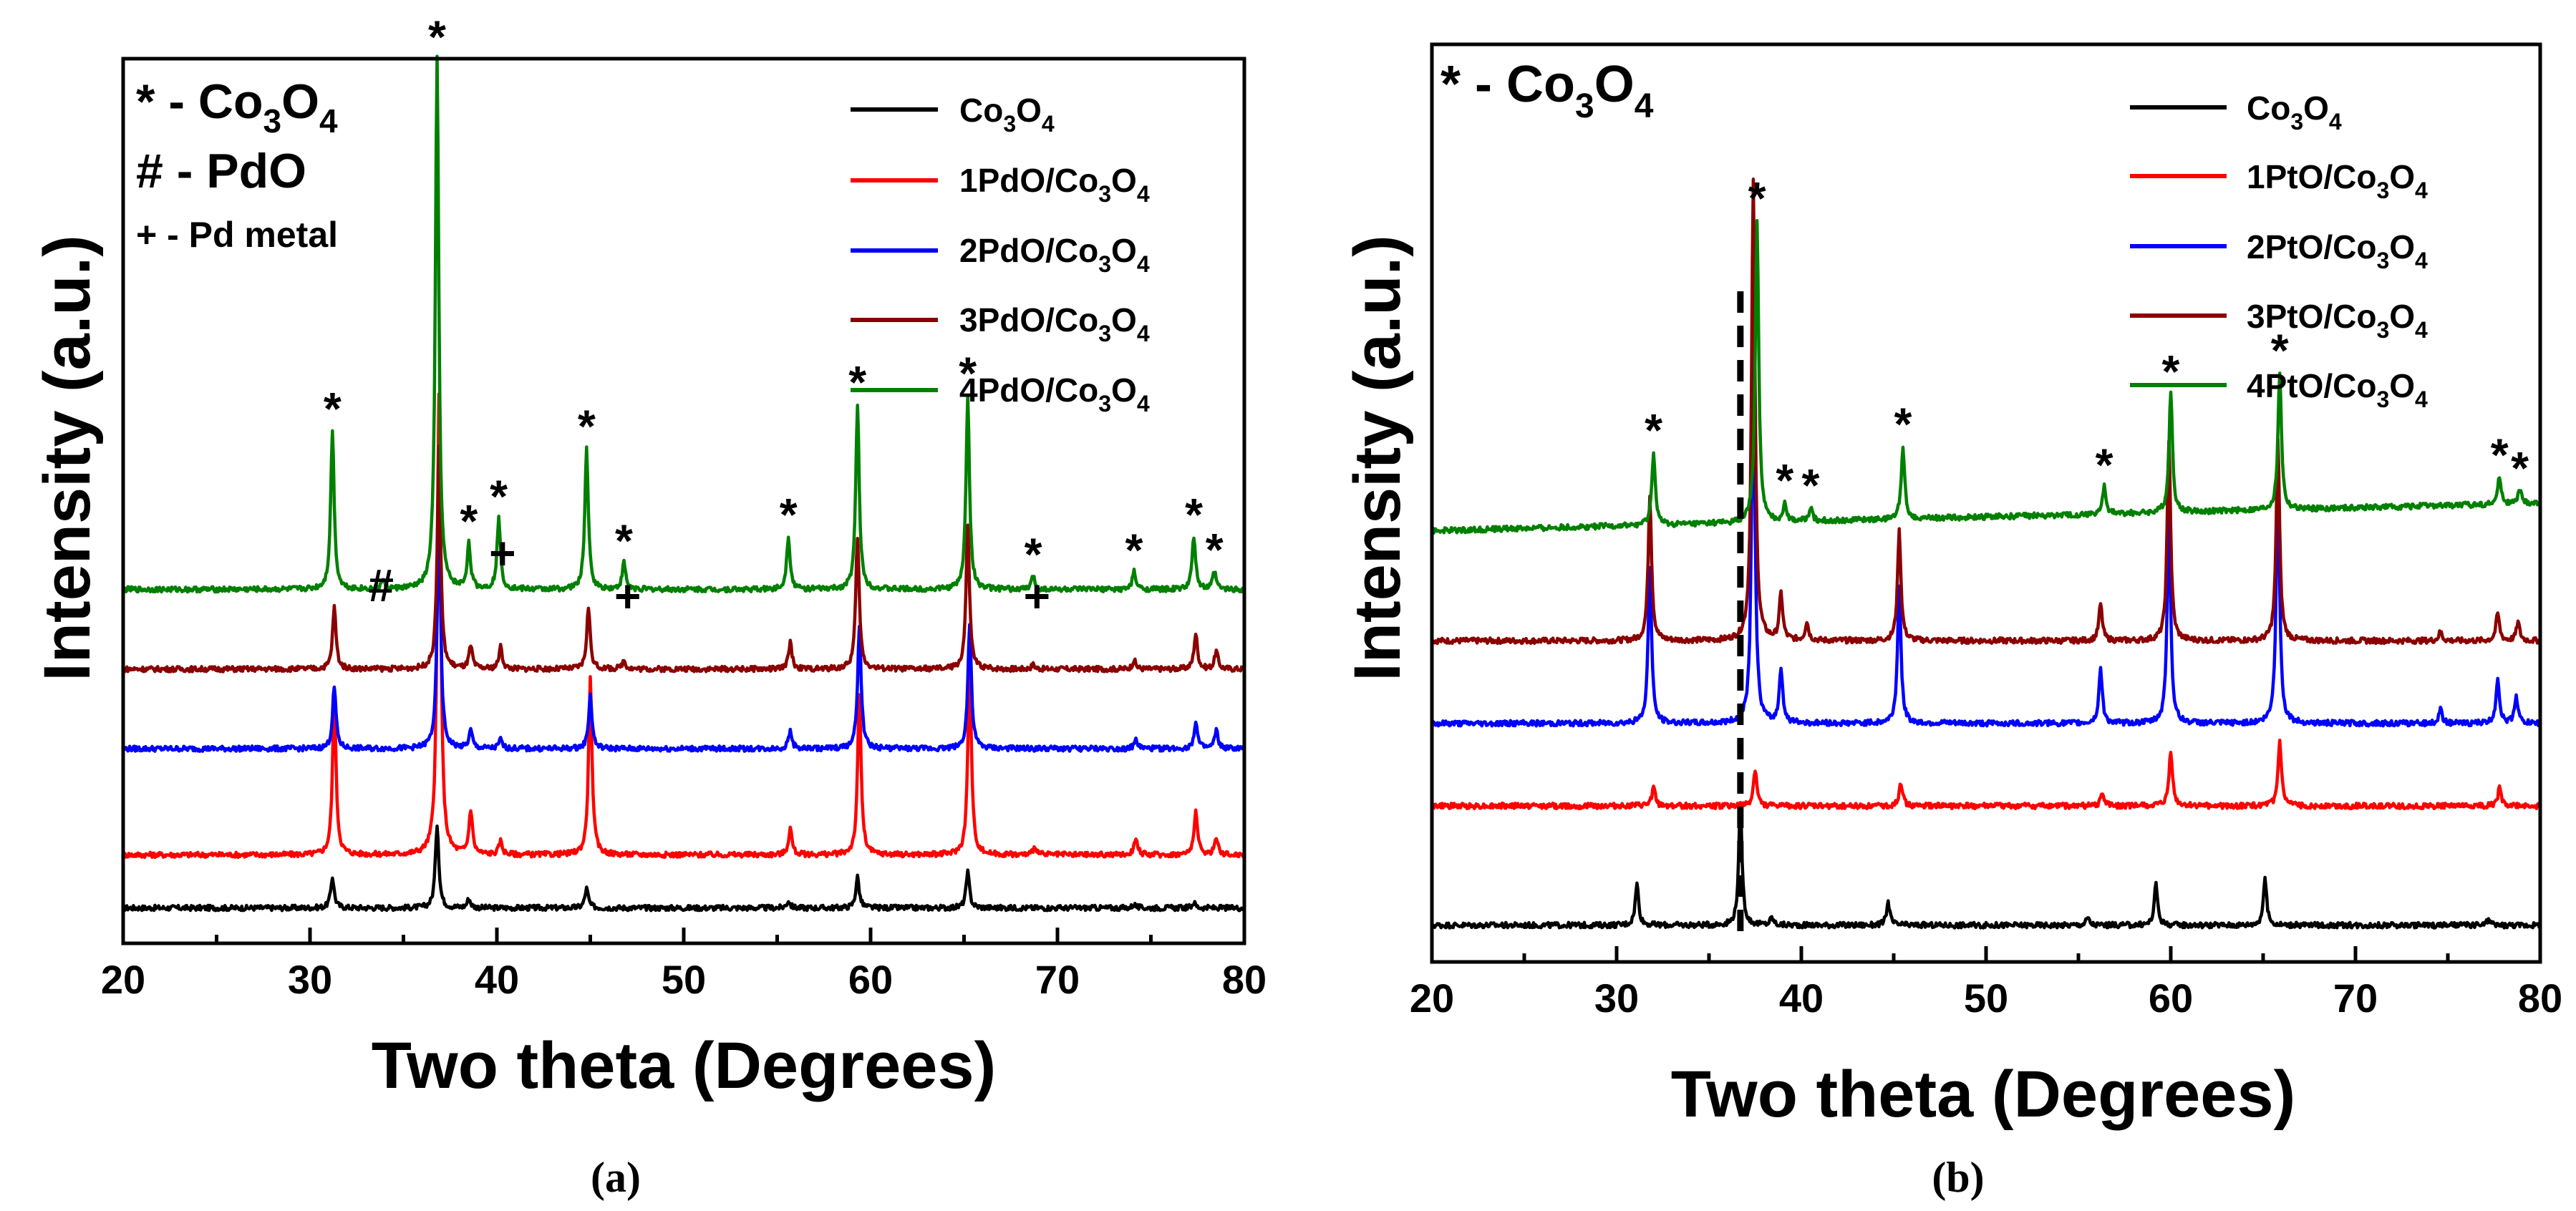 The height and width of the screenshot is (1211, 2576). I want to click on panel-b-annotation-co3o4: * - Co3O4, so click(1547, 90).